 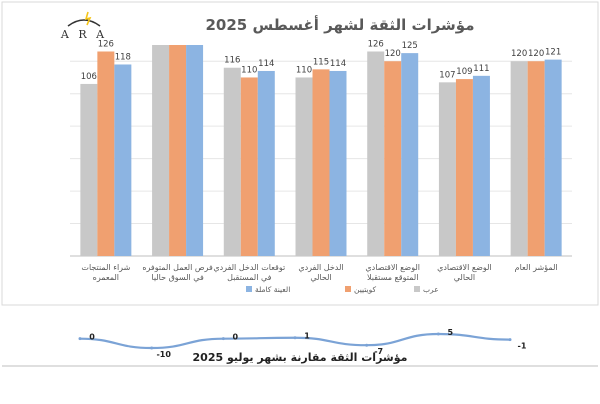 What do you see at coordinates (177, 267) in the screenshot?
I see `category-label-line: فرص العمل المتوفره` at bounding box center [177, 267].